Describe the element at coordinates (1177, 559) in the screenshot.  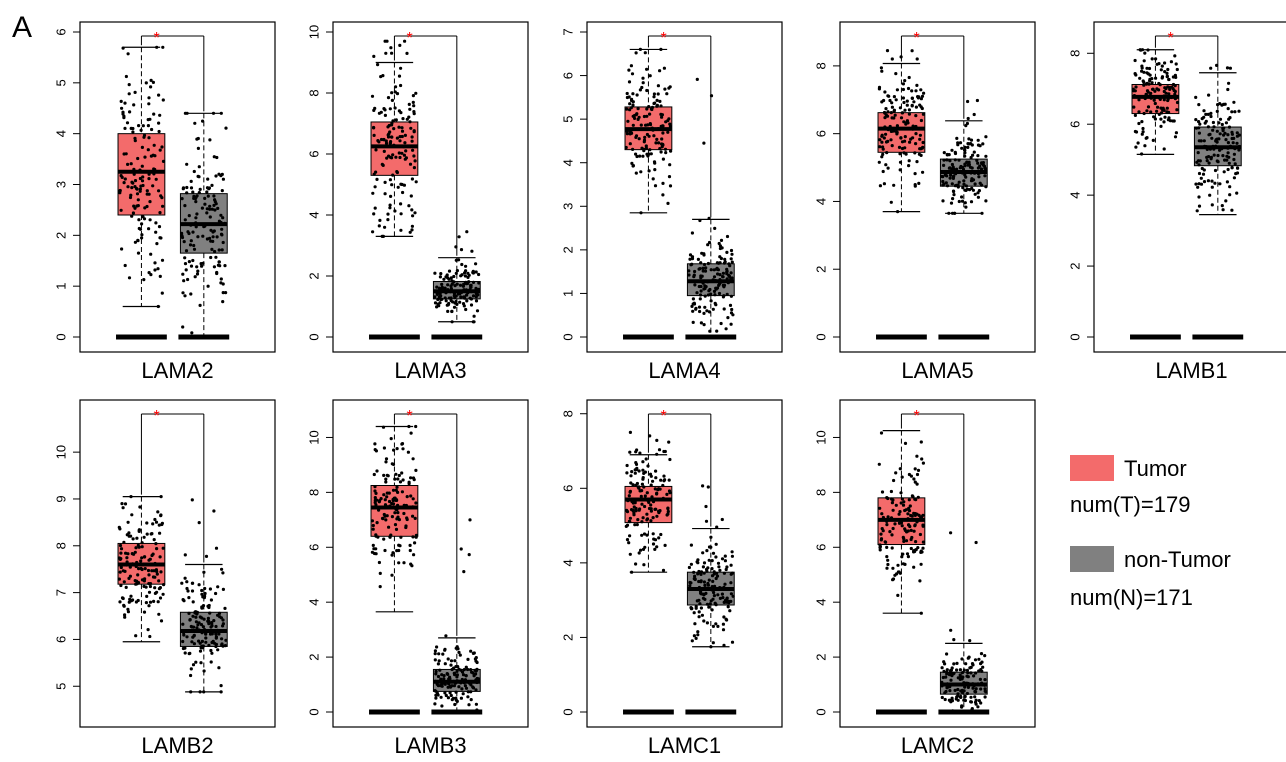
I see `legend-label-non-tumor: non-Tumor` at that location.